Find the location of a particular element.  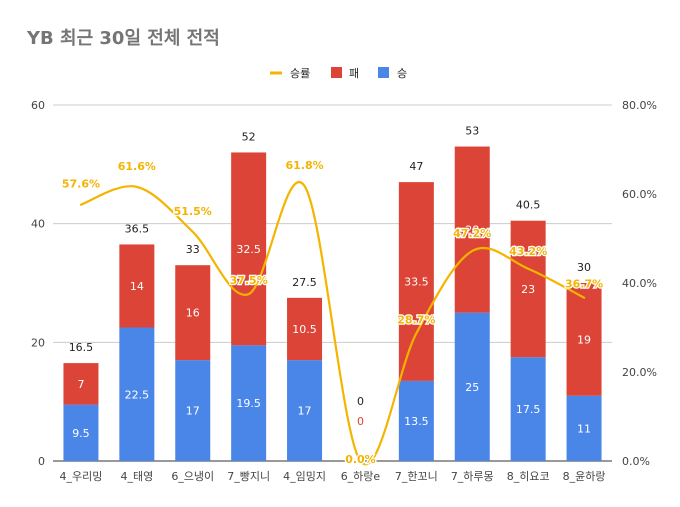

win-rate-label: 61.8% is located at coordinates (304, 165).